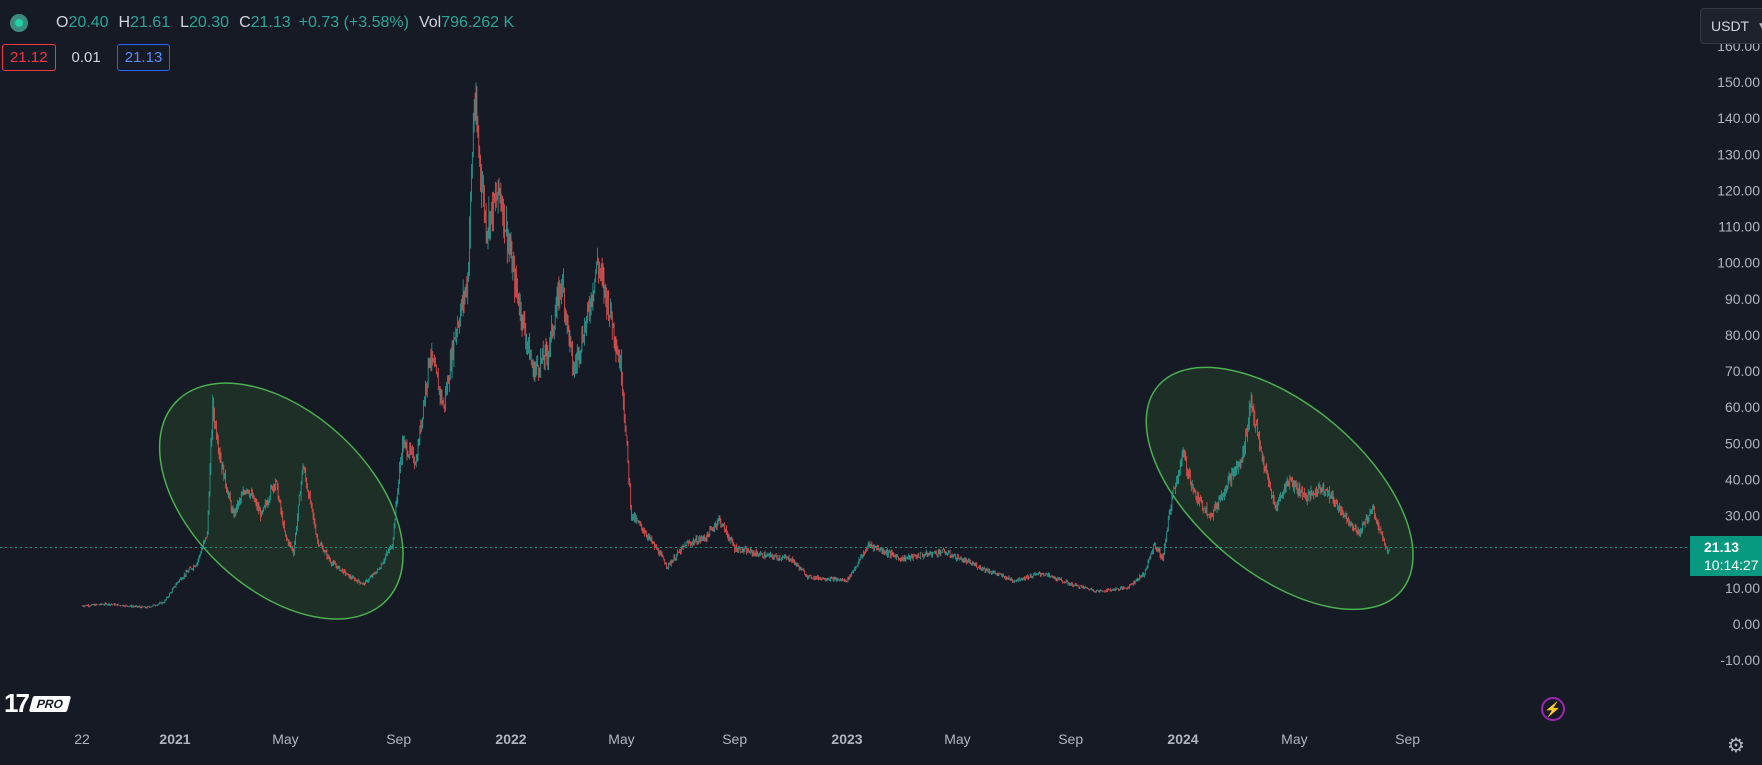 This screenshot has height=765, width=1762. Describe the element at coordinates (1742, 479) in the screenshot. I see `y-tick-label: 40.00` at that location.